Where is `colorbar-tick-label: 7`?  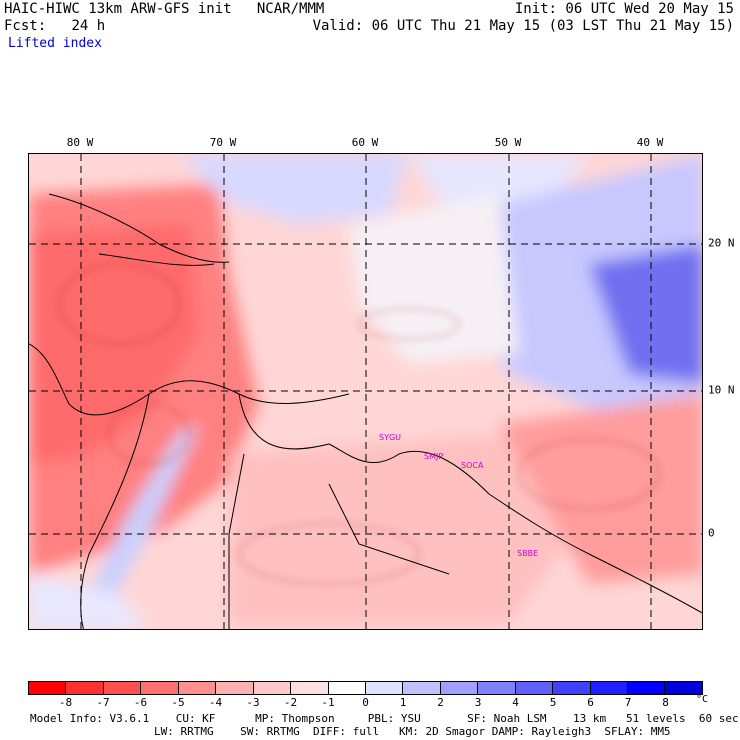 colorbar-tick-label: 7 is located at coordinates (628, 702).